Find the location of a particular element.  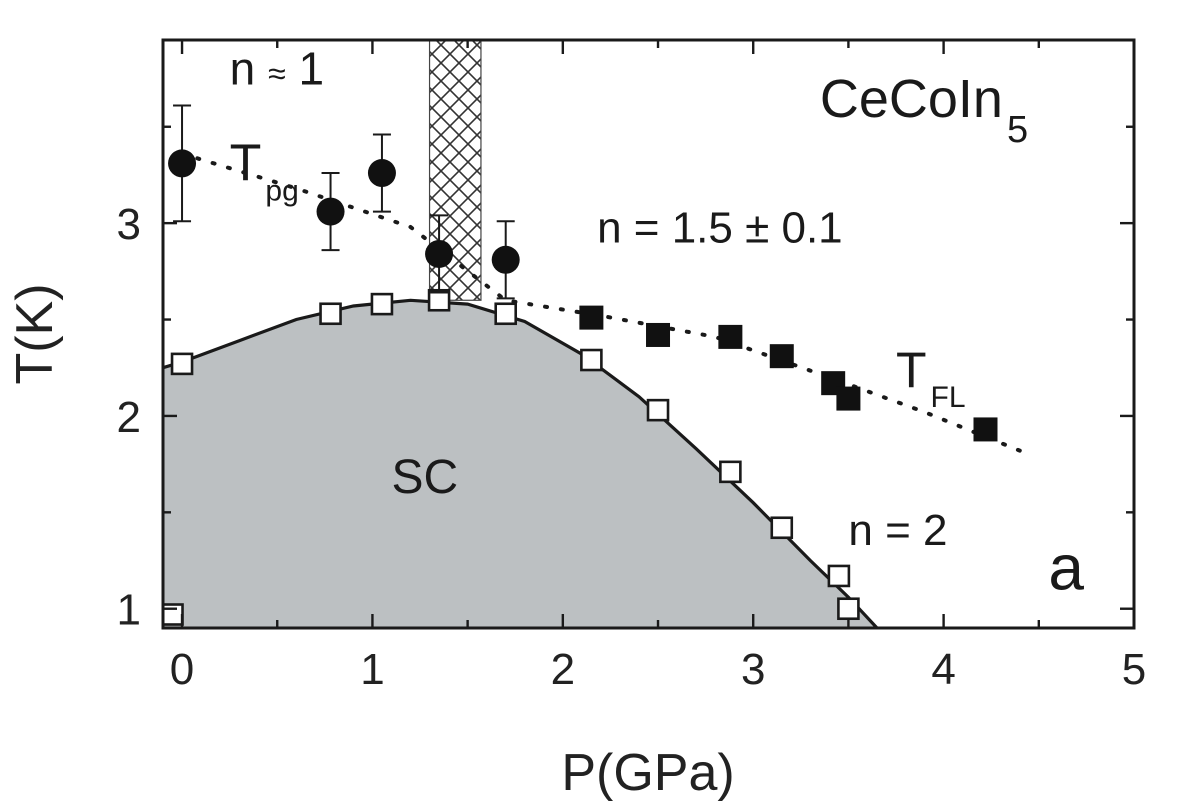

panel-label: a is located at coordinates (1066, 567).